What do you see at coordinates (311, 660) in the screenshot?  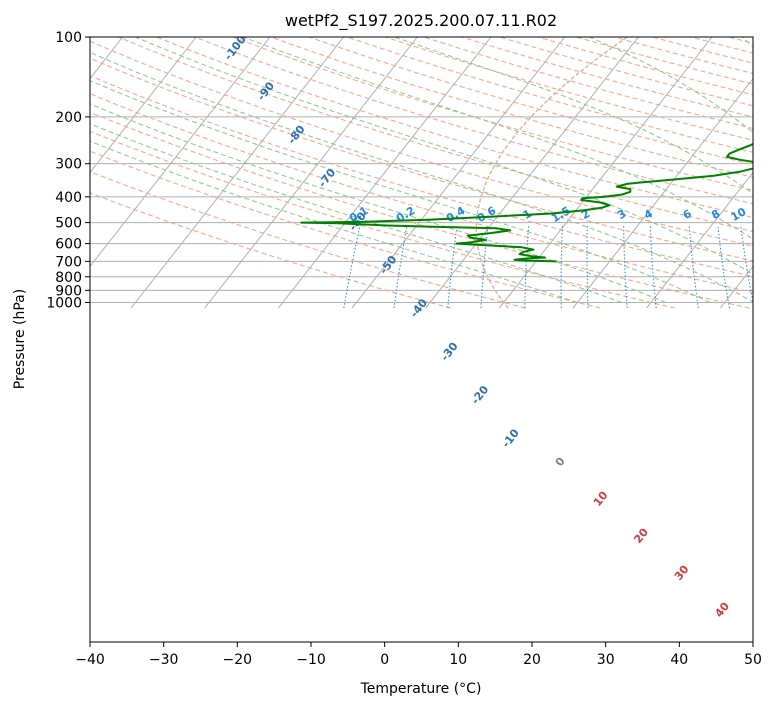 I see `x-tick-label: −10` at bounding box center [311, 660].